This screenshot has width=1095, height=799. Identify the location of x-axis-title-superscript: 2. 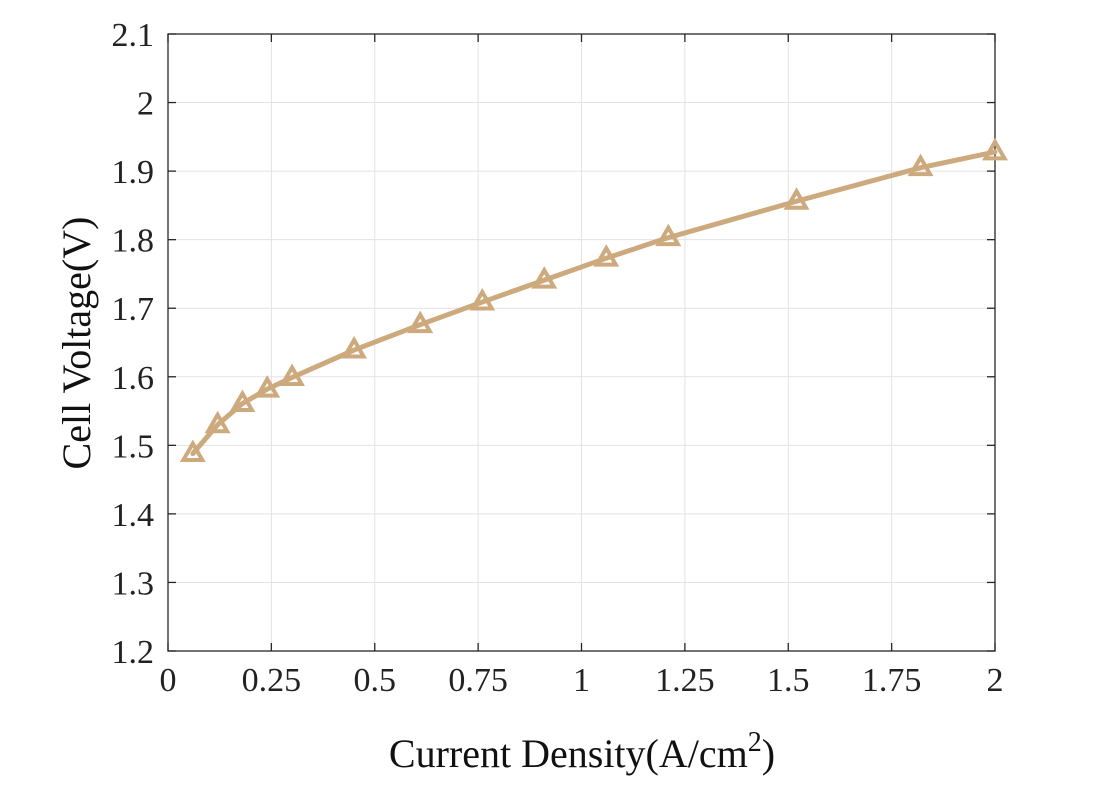
(755, 742).